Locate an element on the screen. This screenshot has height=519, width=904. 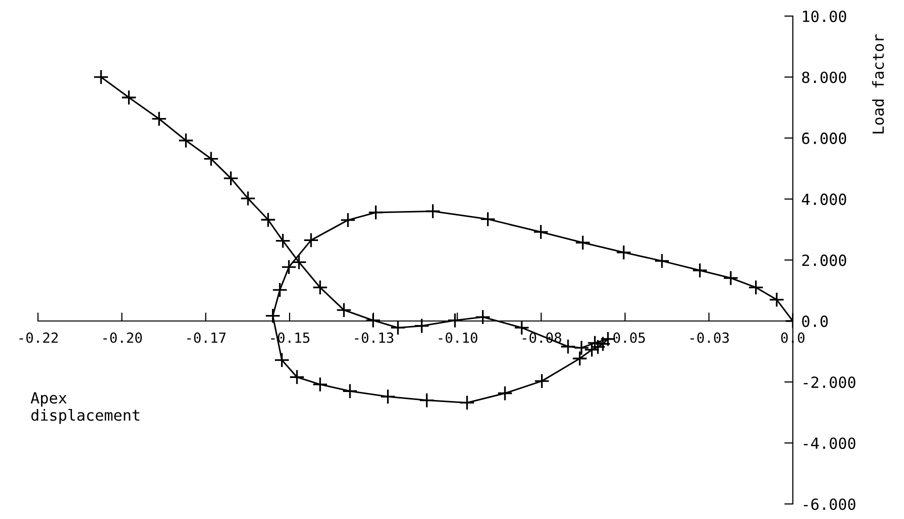
x-tick-label: -0.13 is located at coordinates (374, 337).